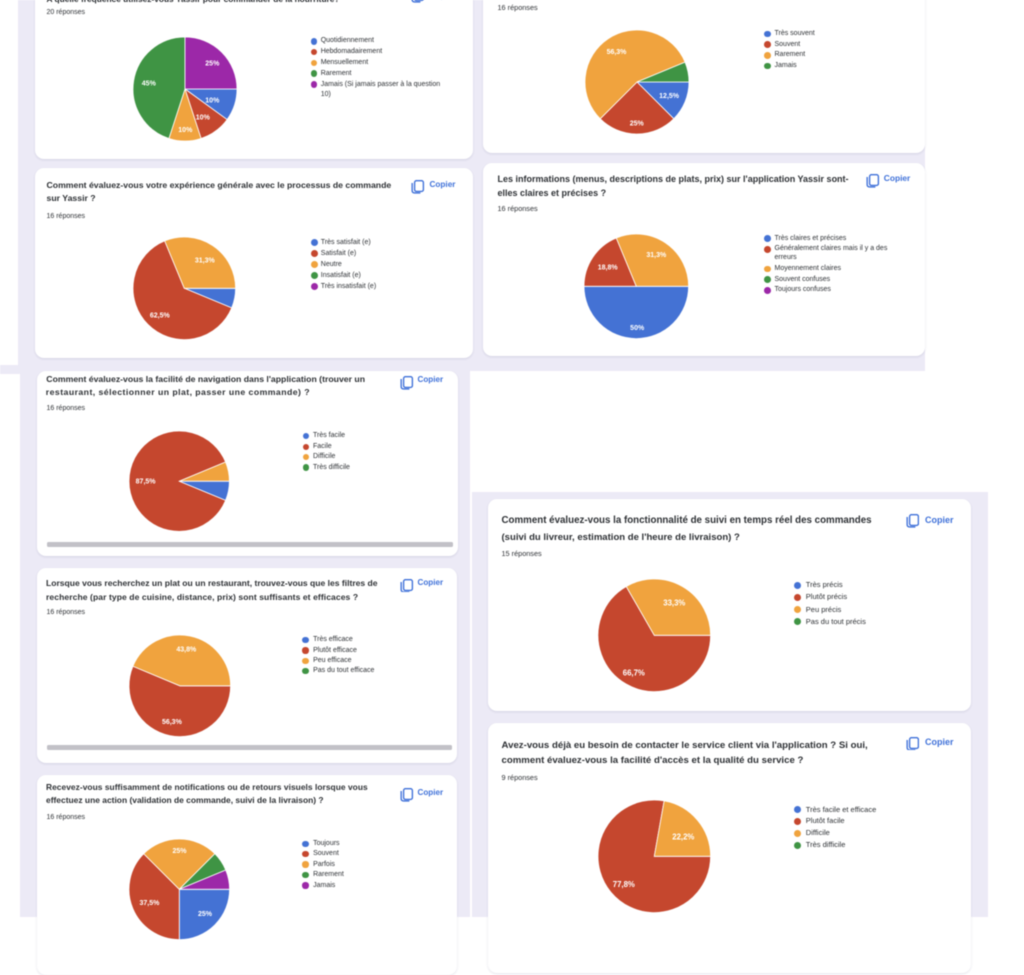 Image resolution: width=1024 pixels, height=975 pixels. Describe the element at coordinates (148, 83) in the screenshot. I see `svg-text: 45%` at that location.